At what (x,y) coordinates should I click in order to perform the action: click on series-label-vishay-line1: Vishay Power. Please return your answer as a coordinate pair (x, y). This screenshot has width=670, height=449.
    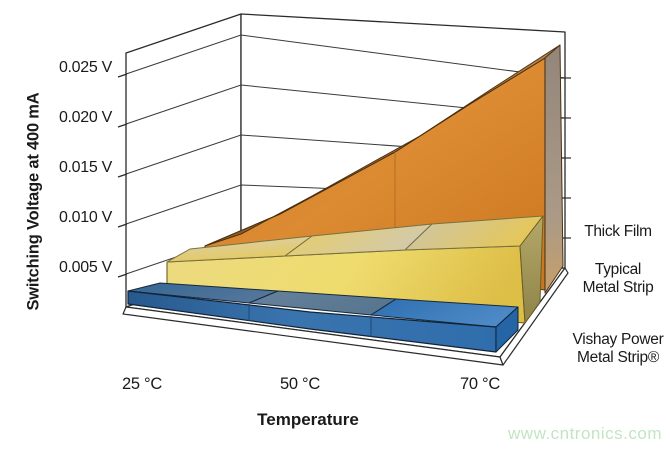
    Looking at the image, I should click on (618, 339).